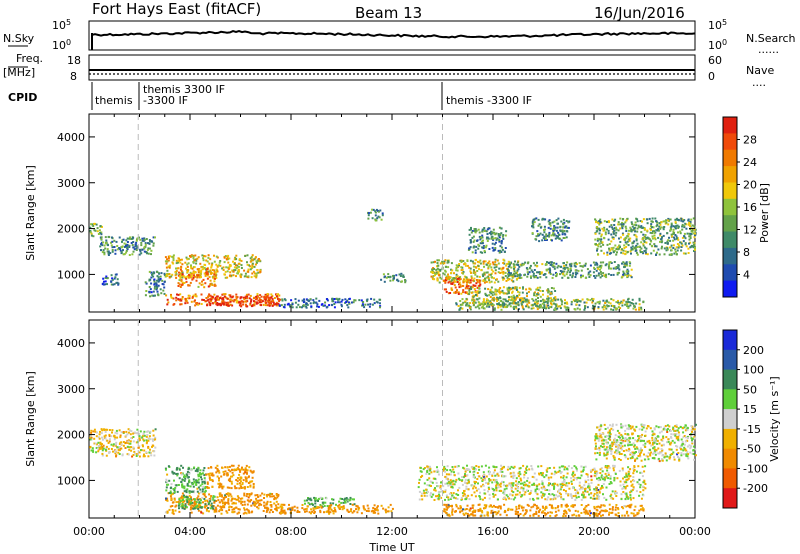 Image resolution: width=800 pixels, height=554 pixels. Describe the element at coordinates (750, 185) in the screenshot. I see `colorbar-tick-label: 20` at that location.